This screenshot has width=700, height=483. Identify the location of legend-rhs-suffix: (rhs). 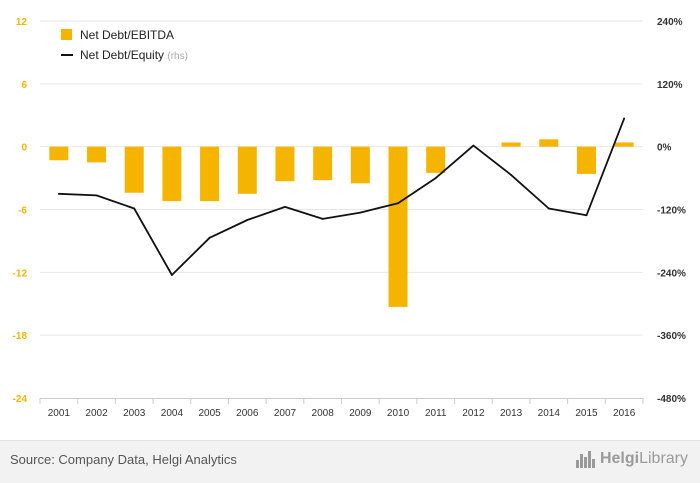
(177, 56).